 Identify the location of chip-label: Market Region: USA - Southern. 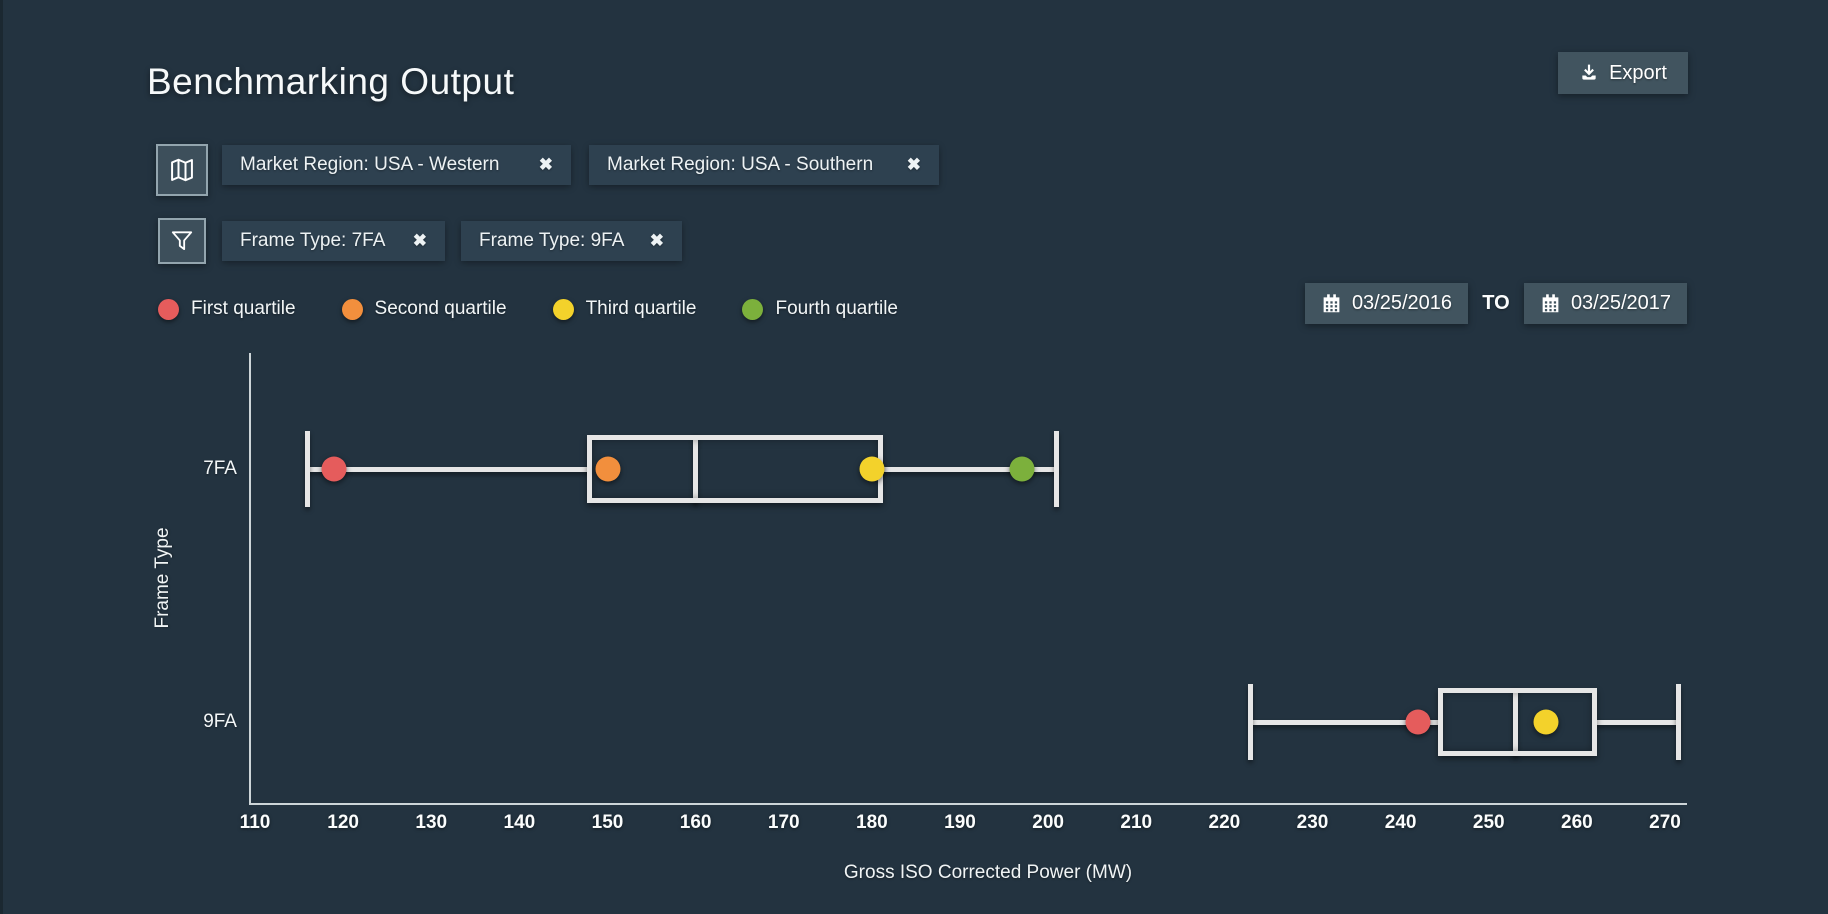
(740, 164).